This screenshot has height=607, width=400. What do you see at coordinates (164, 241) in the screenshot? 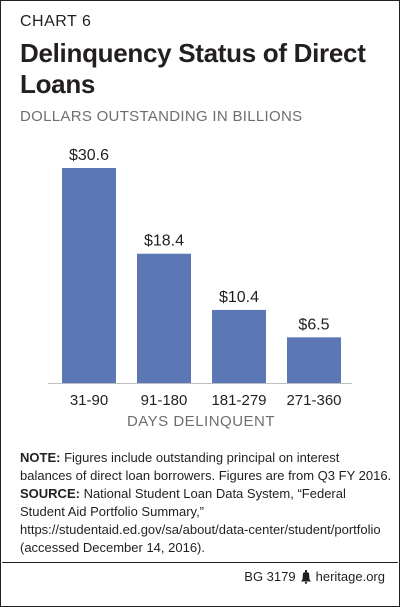
I see `data-label-91-180: $18.4` at bounding box center [164, 241].